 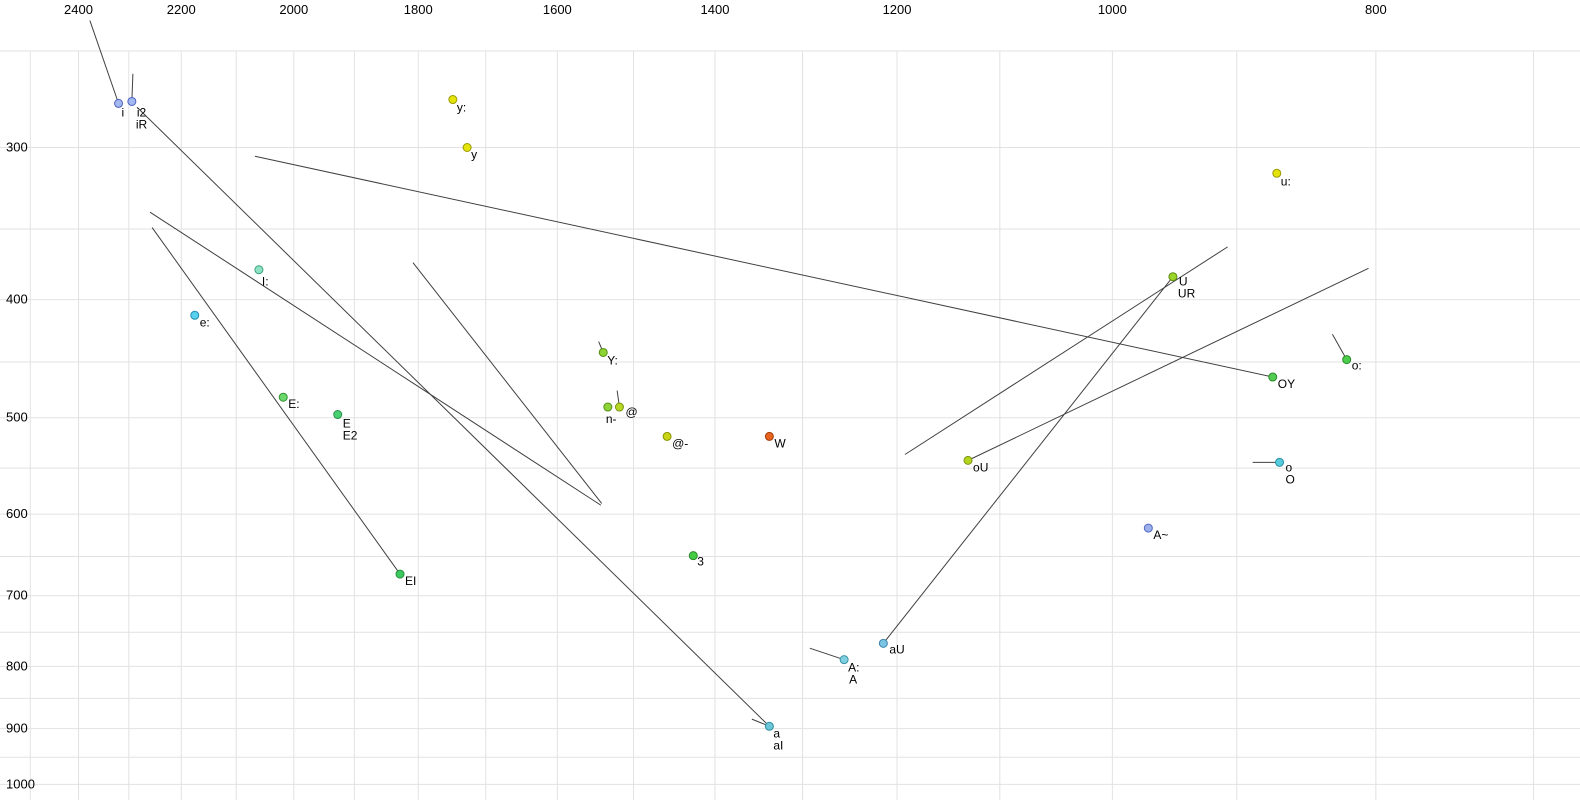 What do you see at coordinates (1273, 377) in the screenshot?
I see `vowel-point-oy` at bounding box center [1273, 377].